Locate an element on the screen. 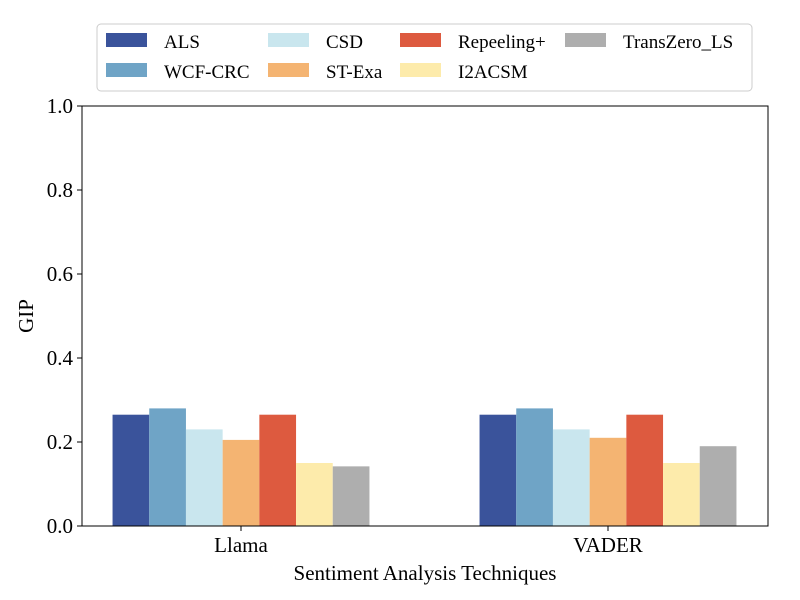  y-tick-label: 1.0 is located at coordinates (60, 106).